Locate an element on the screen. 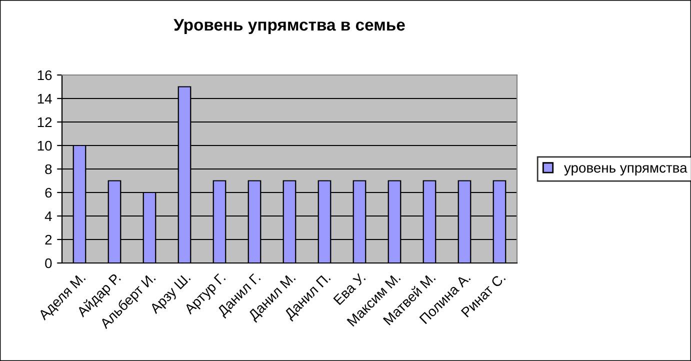  y-tick-label: 10 is located at coordinates (45, 145).